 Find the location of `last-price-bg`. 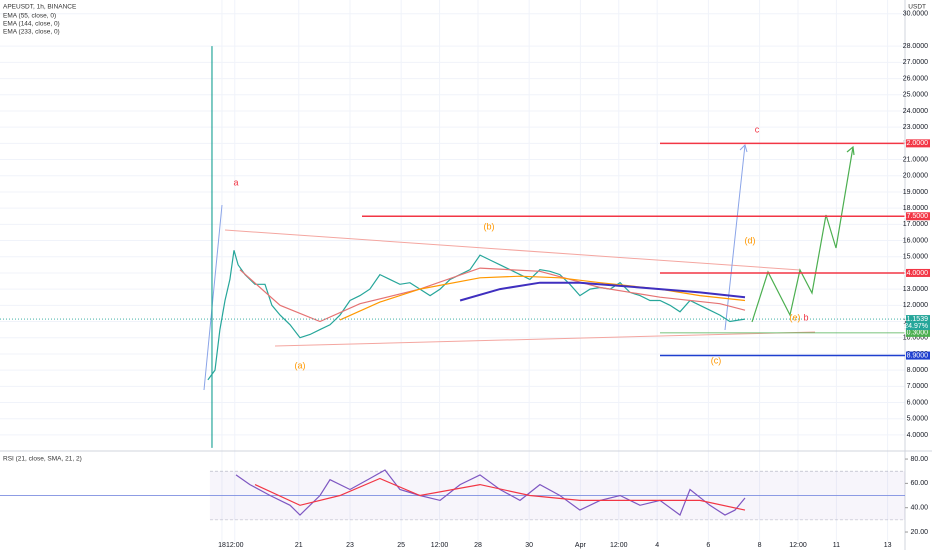

last-price-bg is located at coordinates (918, 323).